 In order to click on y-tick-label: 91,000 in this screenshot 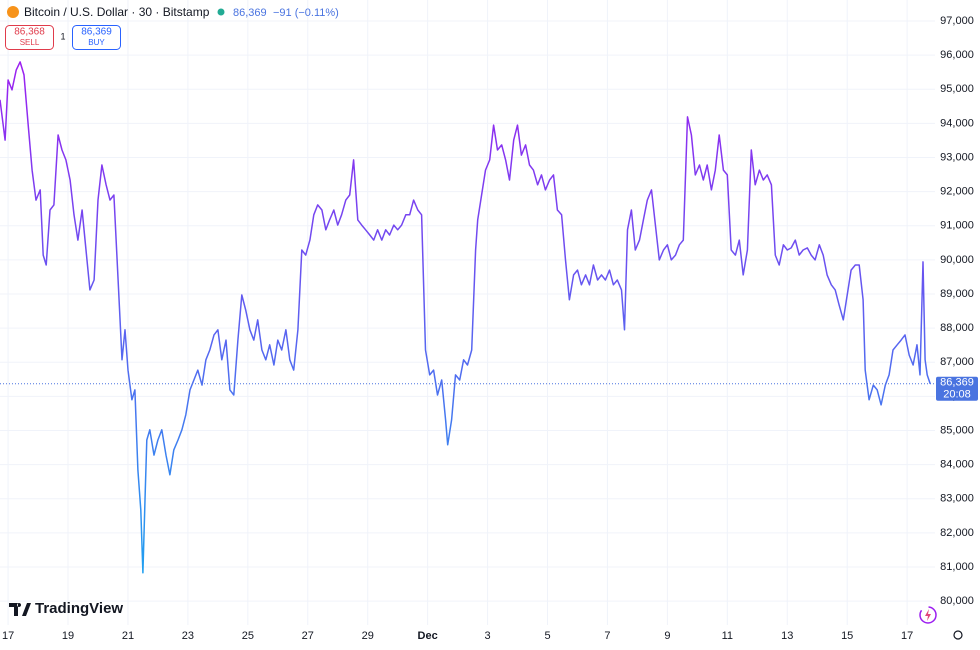, I will do `click(957, 226)`.